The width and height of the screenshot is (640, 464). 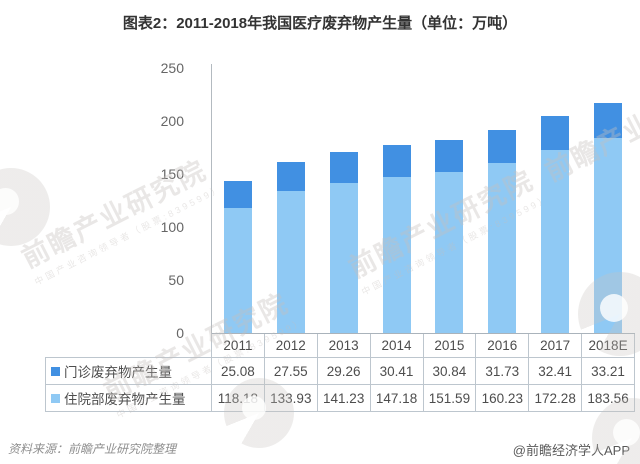 What do you see at coordinates (450, 346) in the screenshot?
I see `year-header-cell: 2015` at bounding box center [450, 346].